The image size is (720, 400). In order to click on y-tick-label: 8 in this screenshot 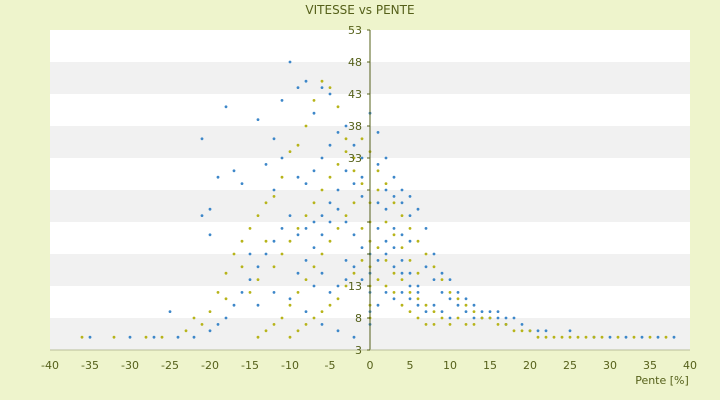, I will do `click(358, 318)`.